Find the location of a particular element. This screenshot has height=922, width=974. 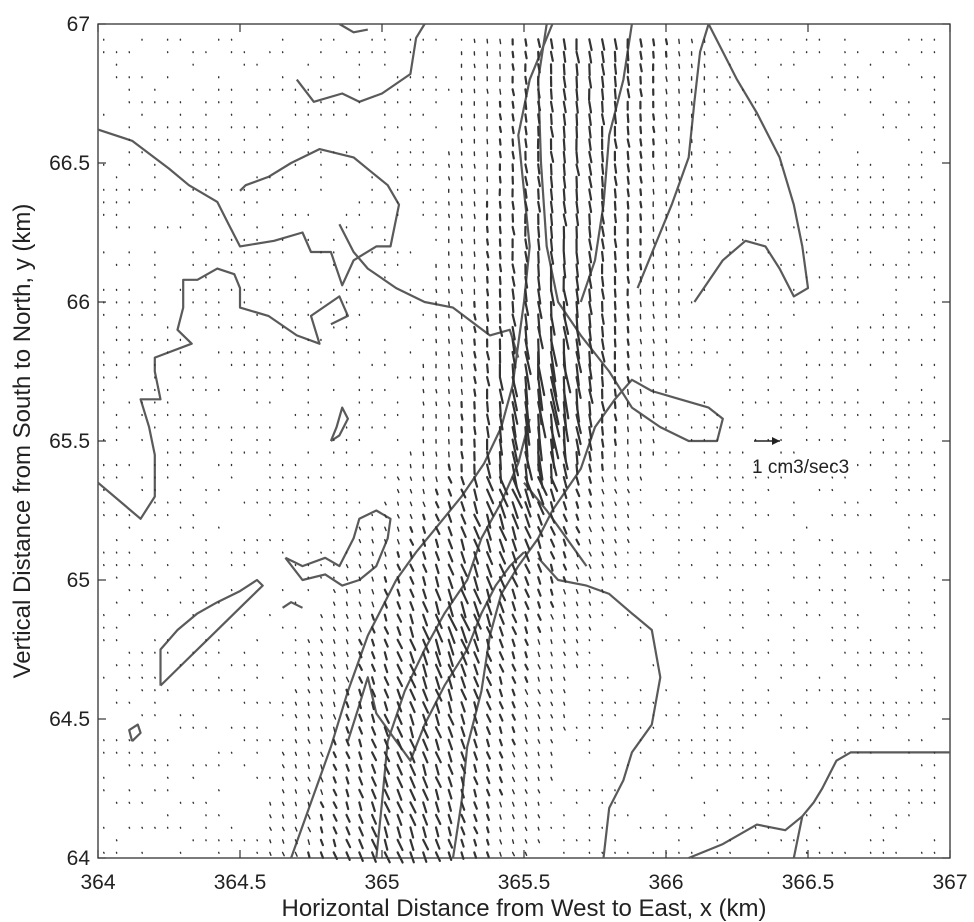

y-tick-label: 64.5 is located at coordinates (69, 719).